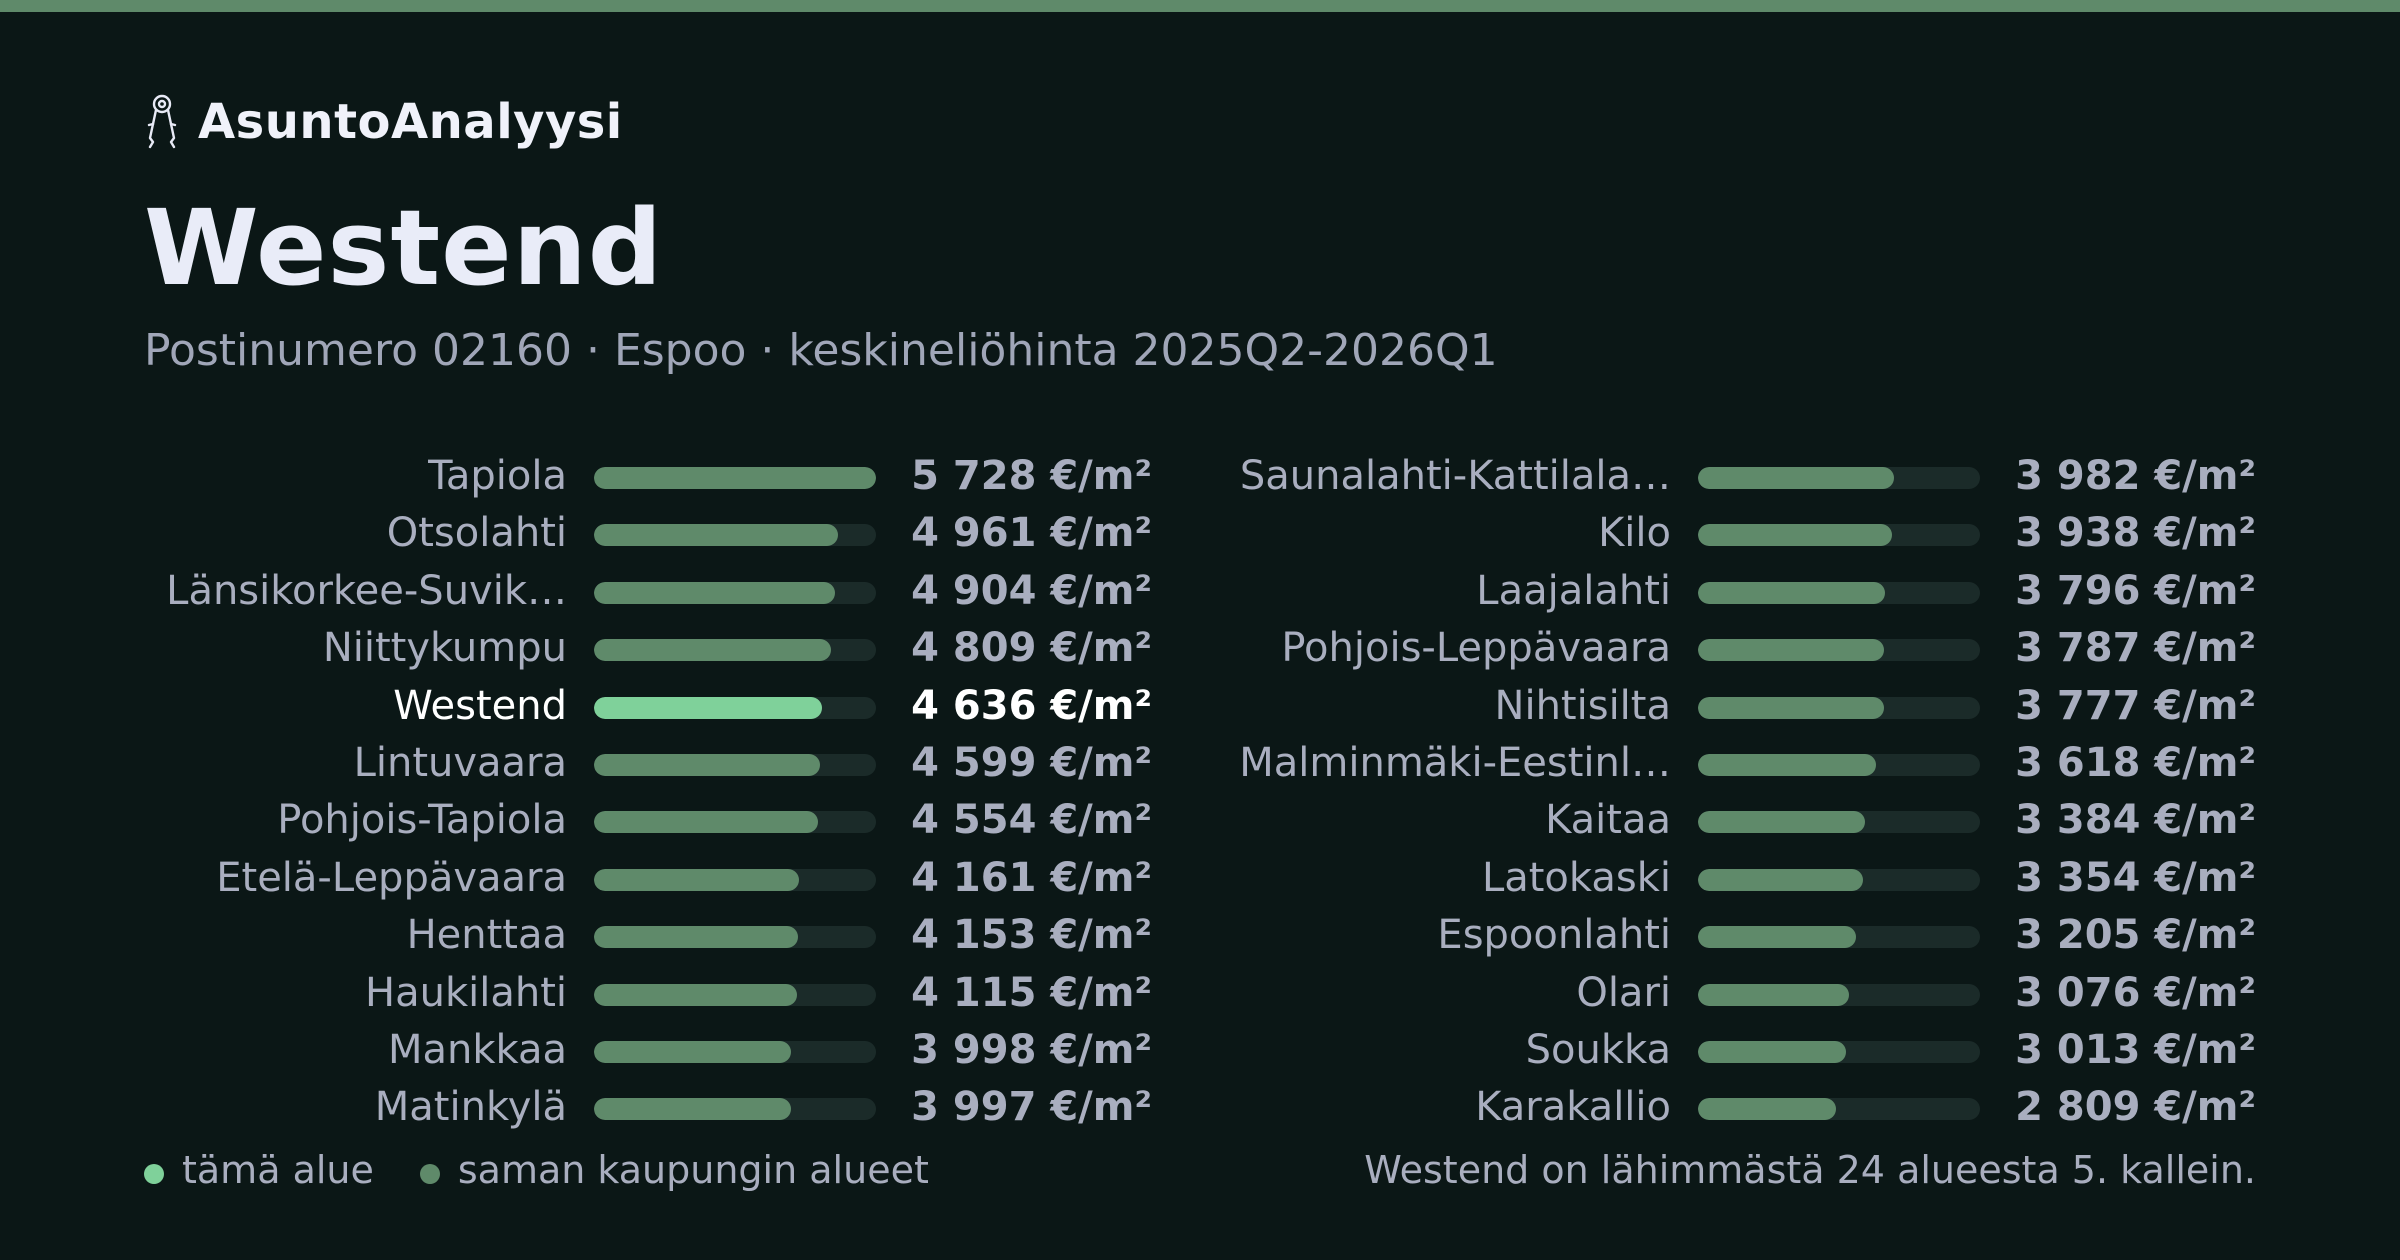 The height and width of the screenshot is (1260, 2400). I want to click on bar-value-label: 3 354 €/m², so click(2135, 877).